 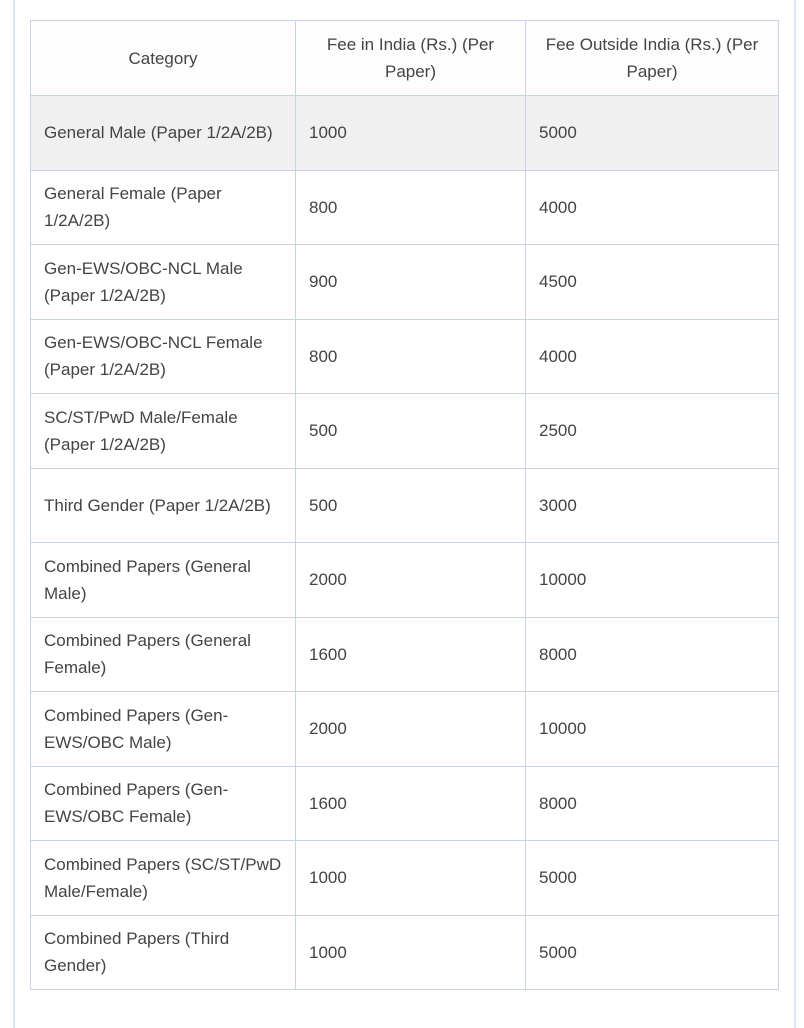 I want to click on header-fee-india: Fee in India (Rs.) (Per Paper), so click(x=410, y=58).